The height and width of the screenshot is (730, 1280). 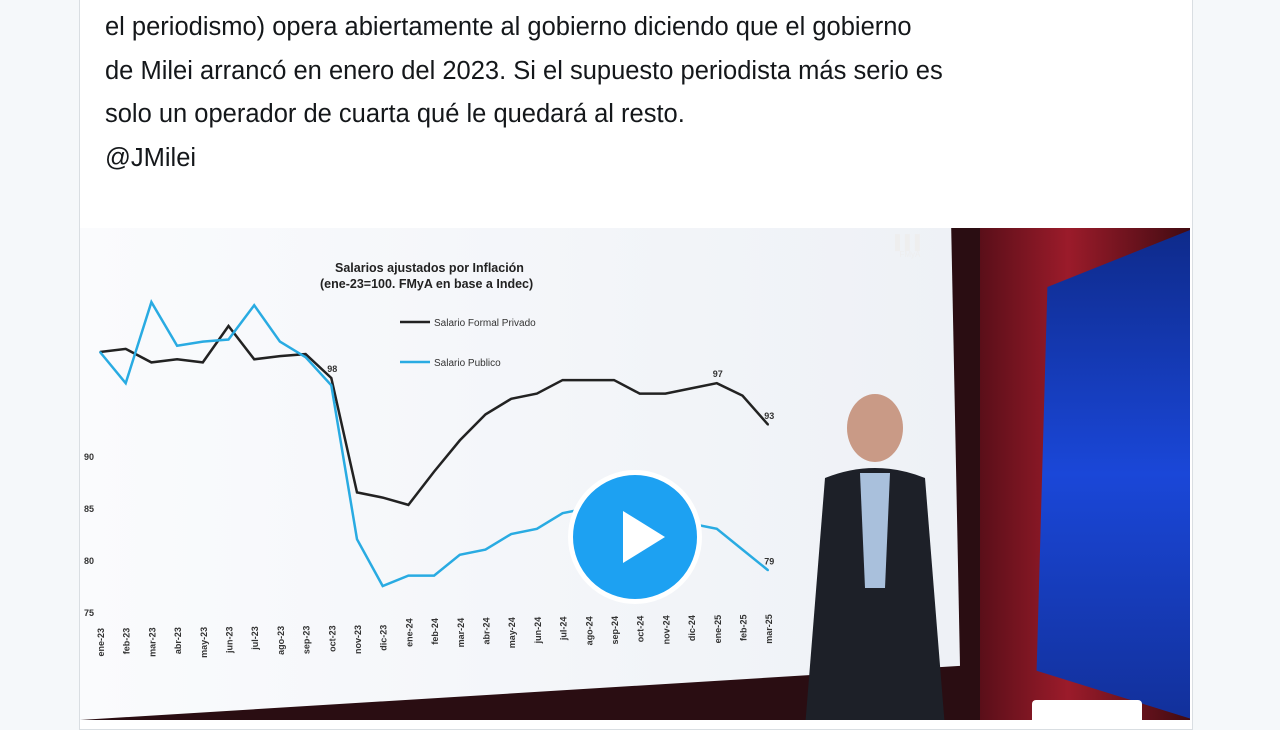 What do you see at coordinates (692, 628) in the screenshot?
I see `x-tick-label: dic-24` at bounding box center [692, 628].